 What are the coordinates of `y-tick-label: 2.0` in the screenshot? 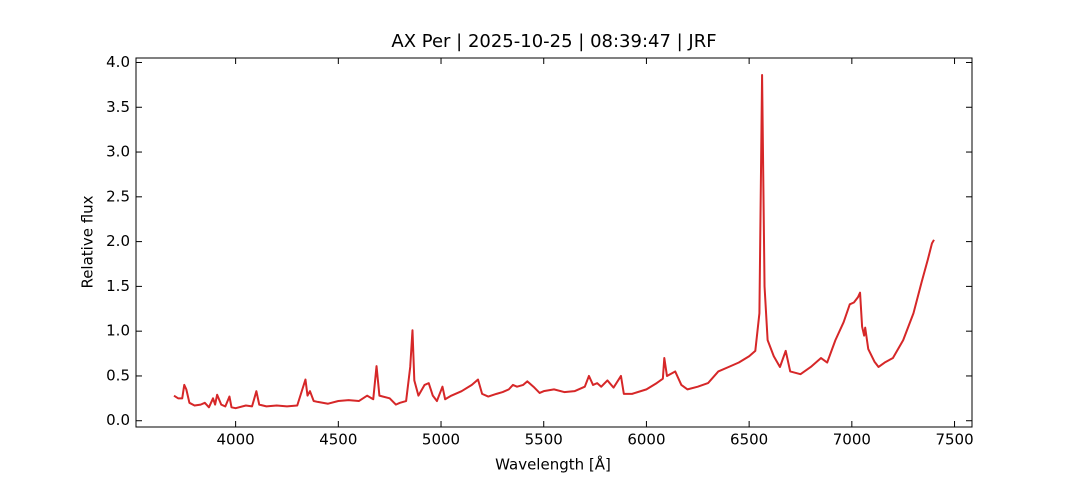 It's located at (118, 241).